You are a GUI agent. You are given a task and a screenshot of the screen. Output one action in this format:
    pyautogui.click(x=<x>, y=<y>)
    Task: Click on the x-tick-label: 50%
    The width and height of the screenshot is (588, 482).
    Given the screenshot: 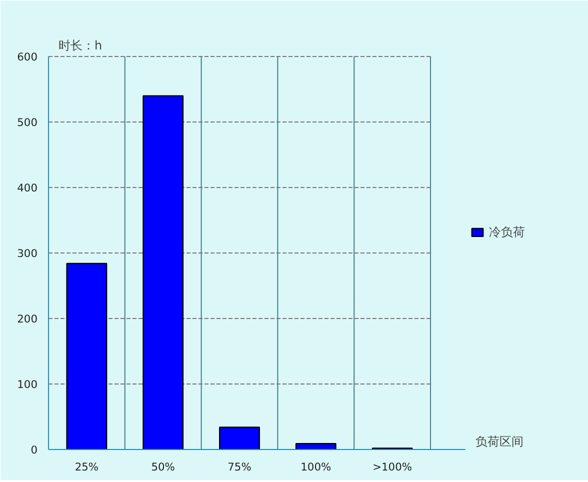 What is the action you would take?
    pyautogui.click(x=163, y=467)
    